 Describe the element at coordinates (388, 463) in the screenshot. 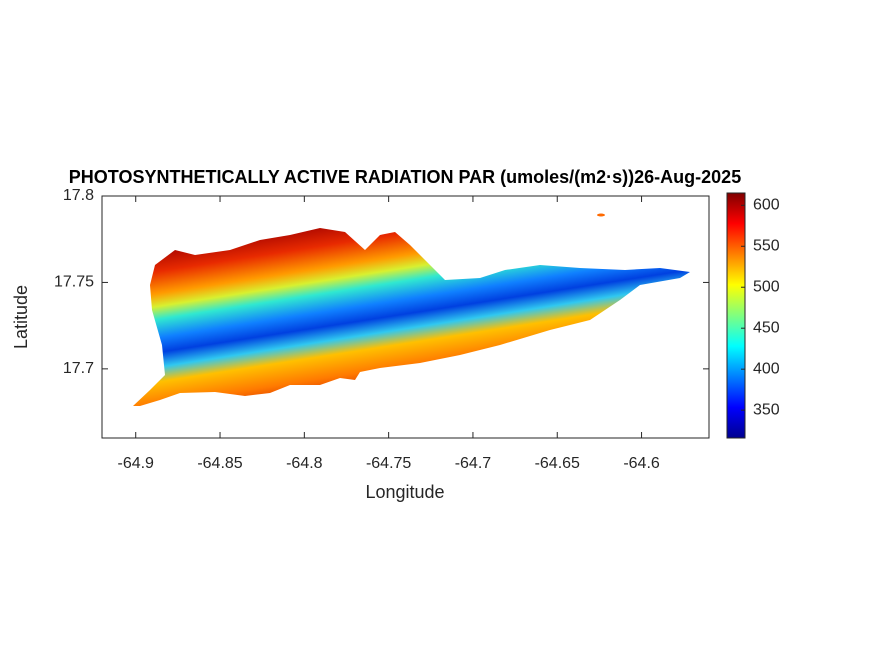

I see `x-tick-label: -64.75` at that location.